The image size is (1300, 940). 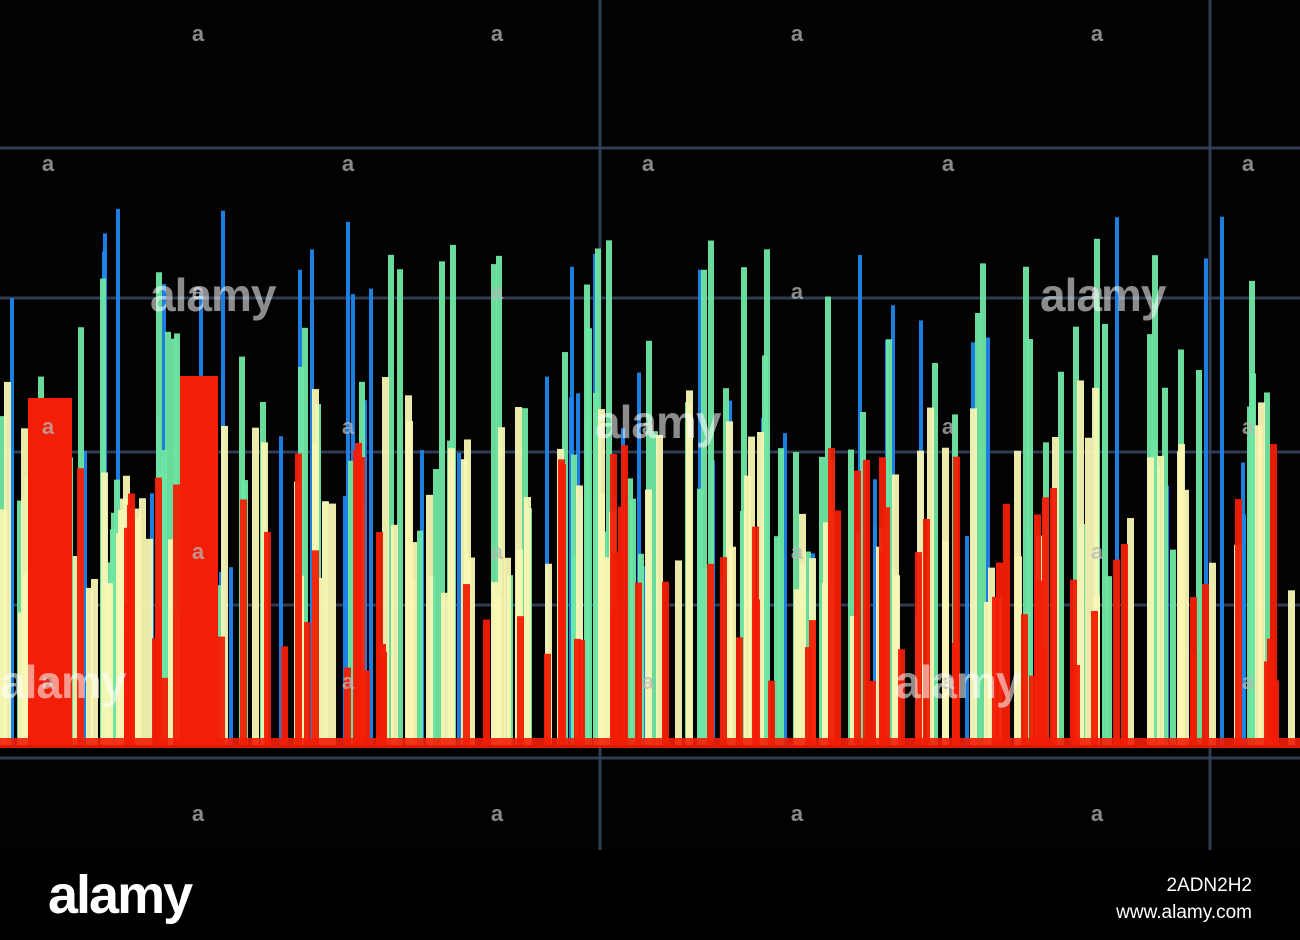 I want to click on brand-logo: alamy, so click(x=120, y=895).